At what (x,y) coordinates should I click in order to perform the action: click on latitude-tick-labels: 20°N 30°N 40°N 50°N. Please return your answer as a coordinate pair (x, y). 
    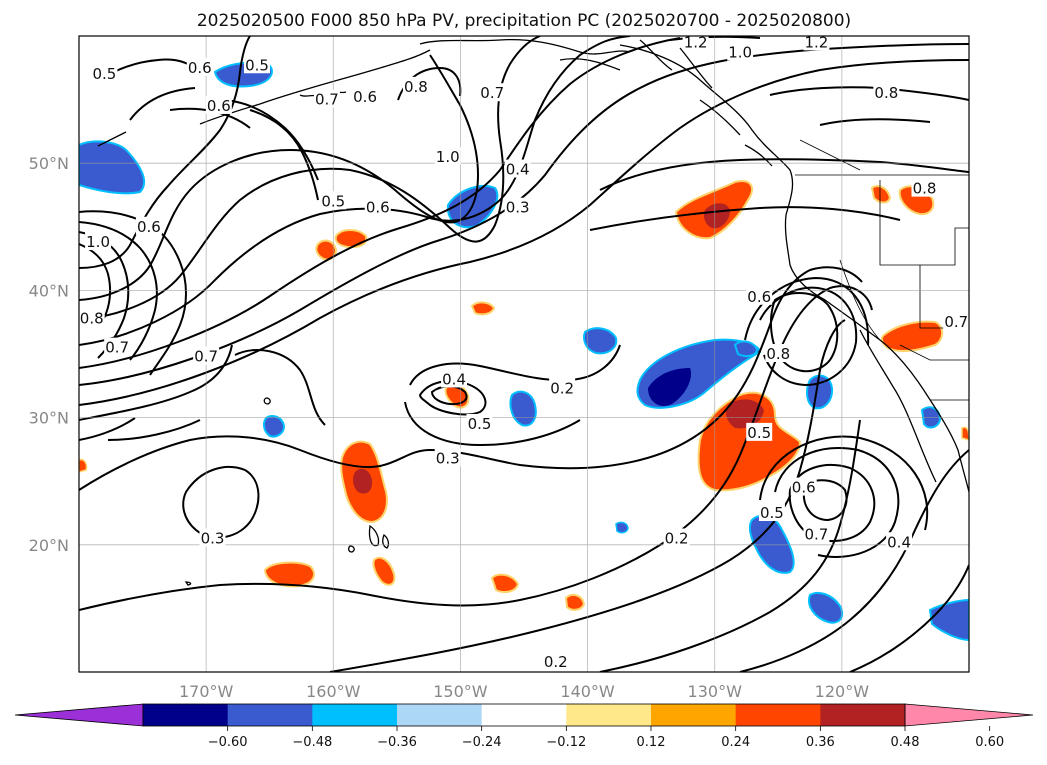
    Looking at the image, I should click on (49, 354).